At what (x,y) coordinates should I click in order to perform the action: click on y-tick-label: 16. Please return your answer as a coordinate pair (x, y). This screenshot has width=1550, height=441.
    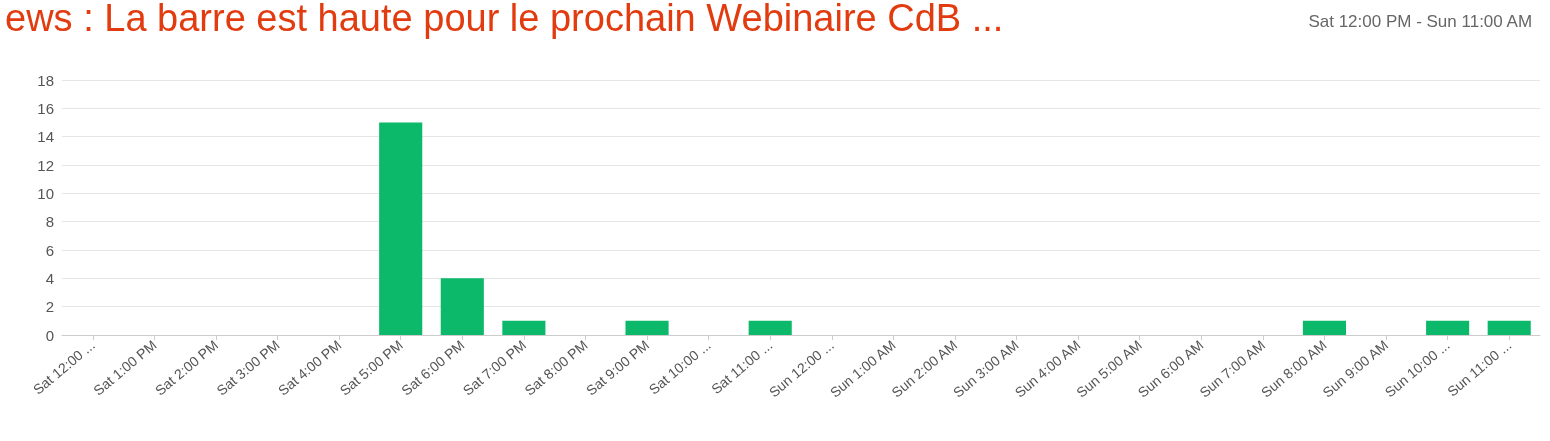
    Looking at the image, I should click on (45, 108).